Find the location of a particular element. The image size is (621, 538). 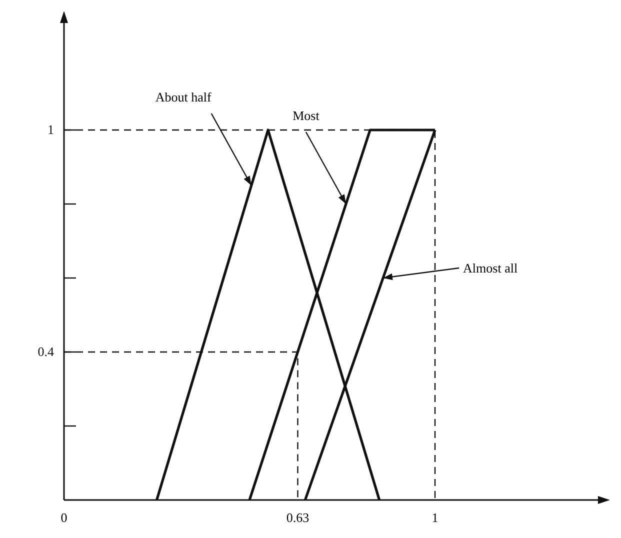

annotation: Almost all is located at coordinates (490, 268).